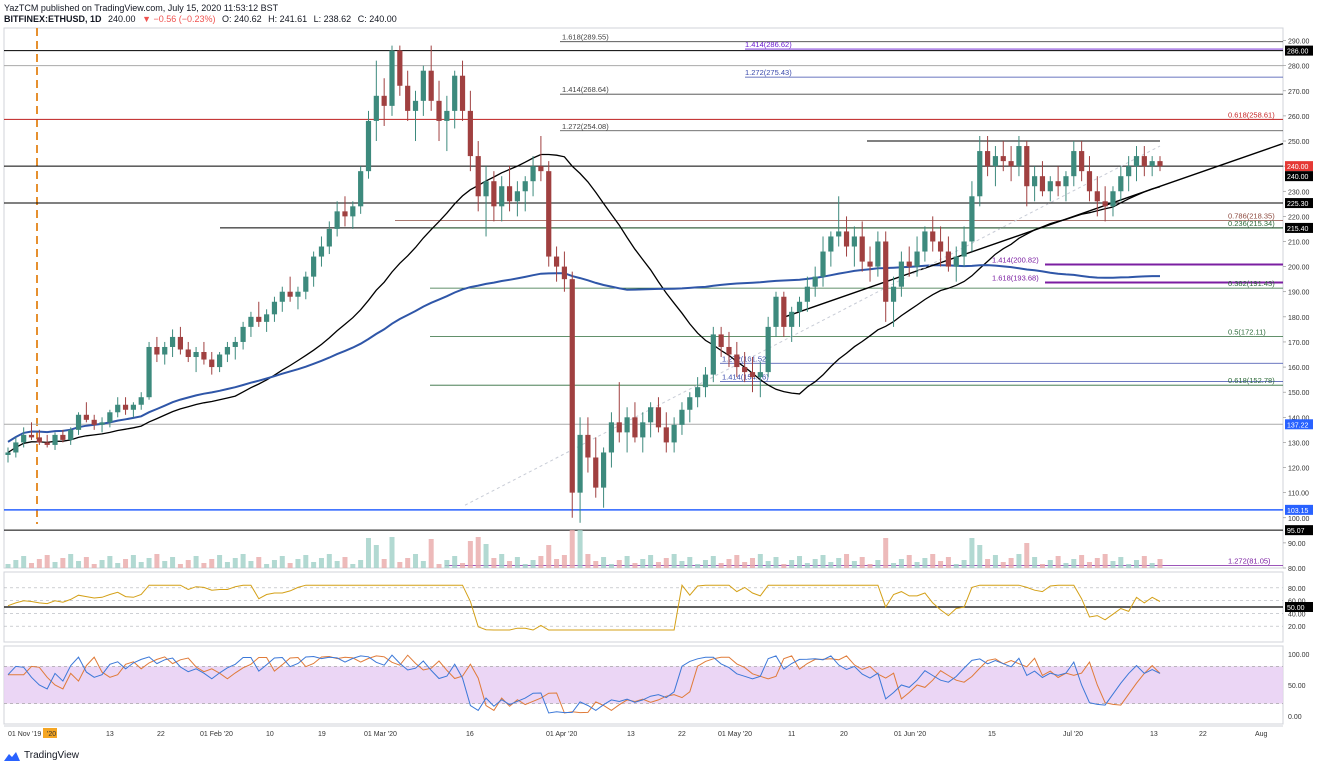 This screenshot has height=768, width=1323. Describe the element at coordinates (584, 607) in the screenshot. I see `rsi-line` at that location.